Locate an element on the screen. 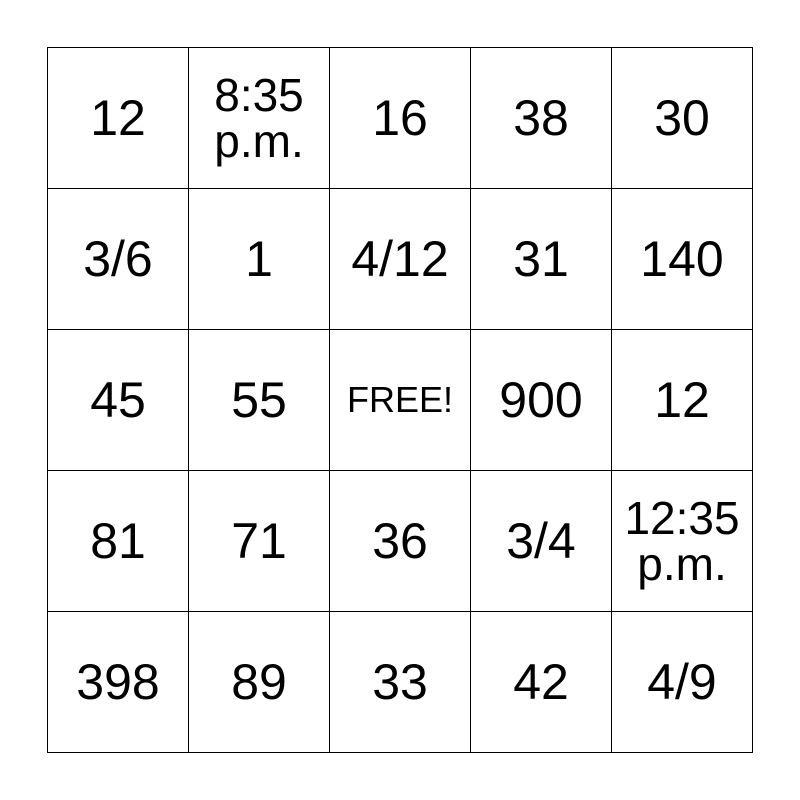 This screenshot has width=800, height=800. bingo-cell: 36 is located at coordinates (400, 541).